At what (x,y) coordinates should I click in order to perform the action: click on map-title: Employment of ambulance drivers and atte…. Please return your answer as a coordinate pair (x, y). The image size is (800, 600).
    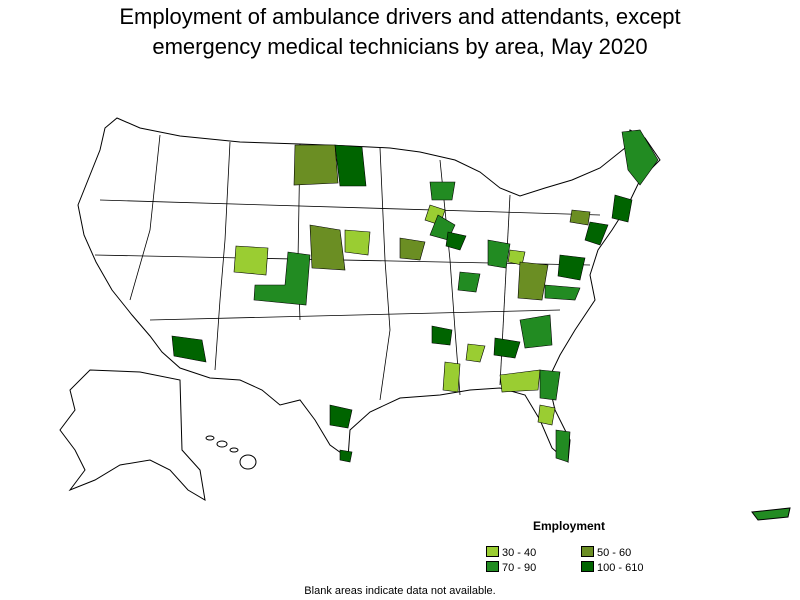
    Looking at the image, I should click on (400, 32).